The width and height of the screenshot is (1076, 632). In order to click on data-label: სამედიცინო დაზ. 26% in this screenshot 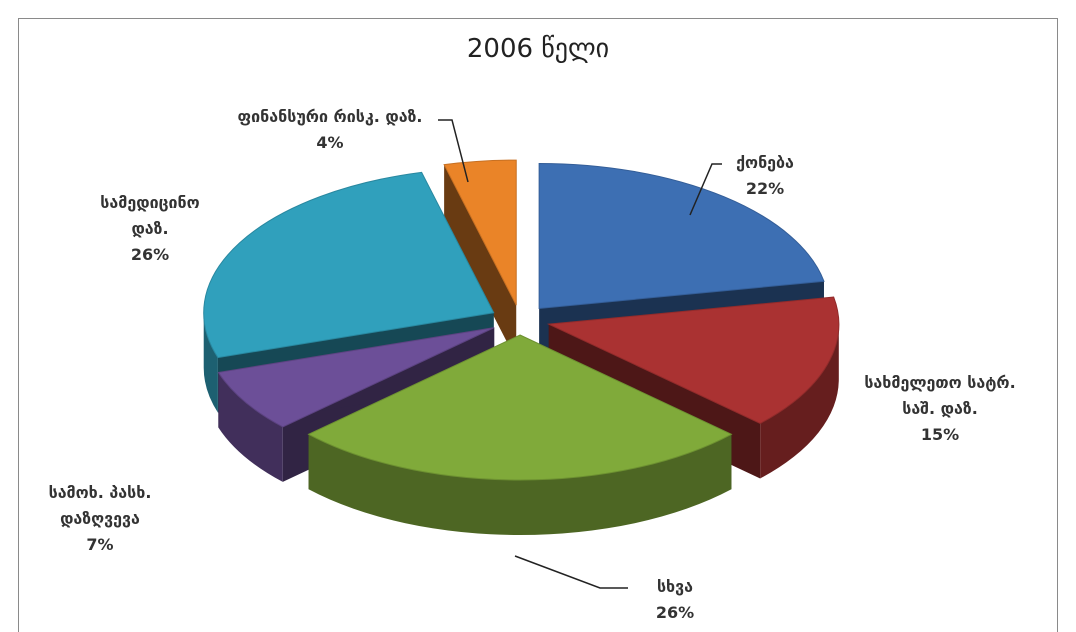, I will do `click(150, 229)`.